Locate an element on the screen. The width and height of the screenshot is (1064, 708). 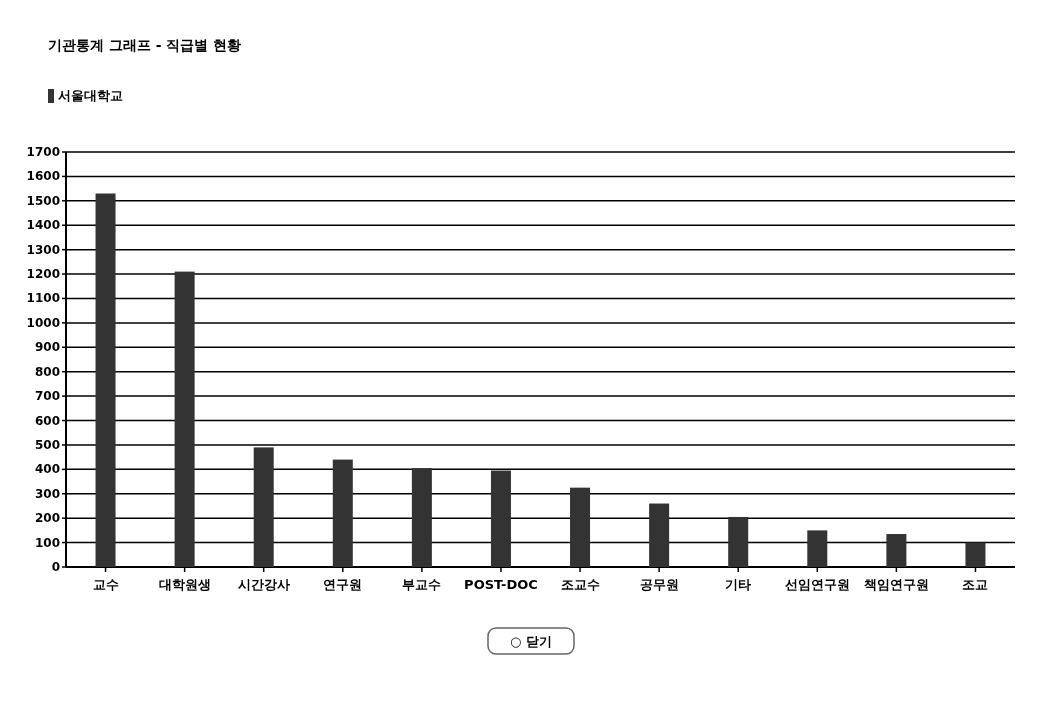
legend-label: 서울대학교 is located at coordinates (90, 95).